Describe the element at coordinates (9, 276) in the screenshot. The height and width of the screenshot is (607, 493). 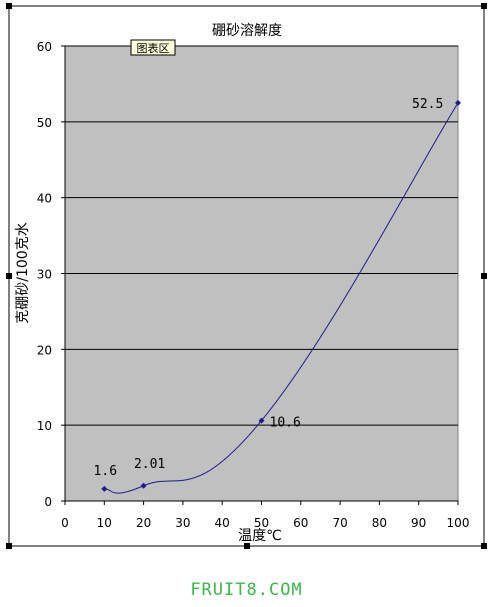
I see `handle-mid-left` at that location.